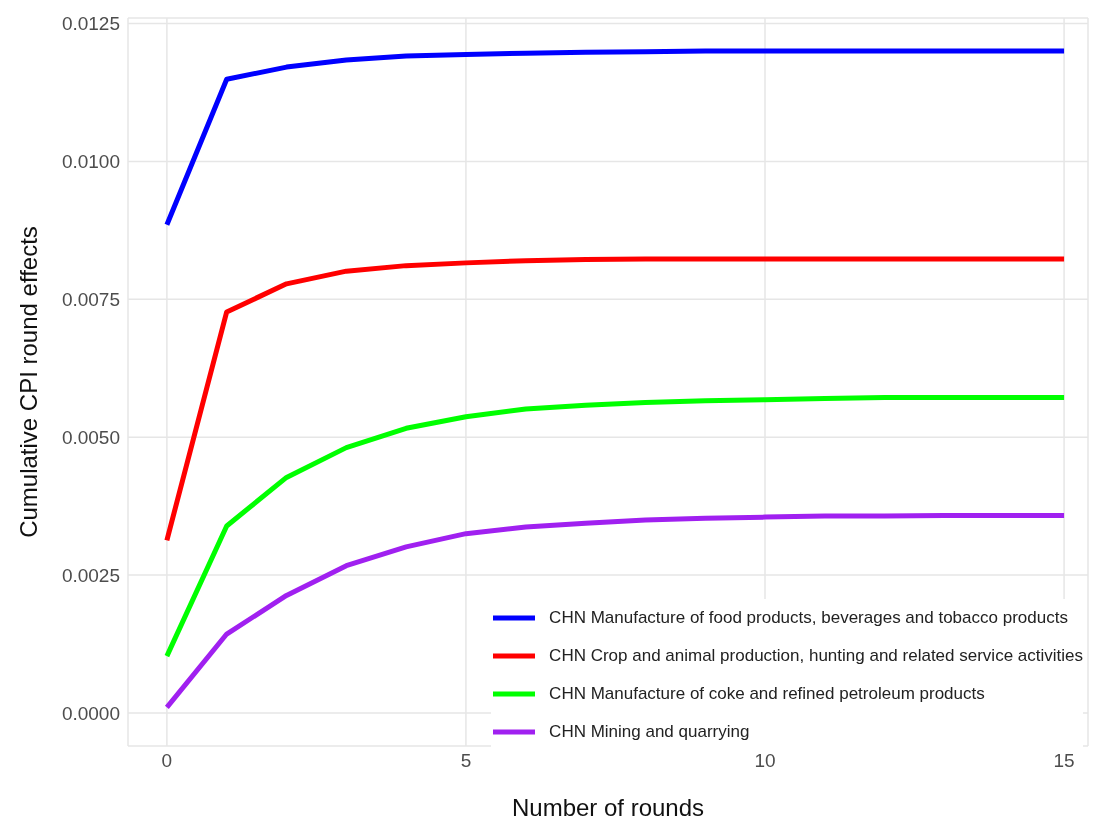 This screenshot has height=836, width=1109. What do you see at coordinates (28, 382) in the screenshot?
I see `y-axis-title: Cumulative CPI round effects` at bounding box center [28, 382].